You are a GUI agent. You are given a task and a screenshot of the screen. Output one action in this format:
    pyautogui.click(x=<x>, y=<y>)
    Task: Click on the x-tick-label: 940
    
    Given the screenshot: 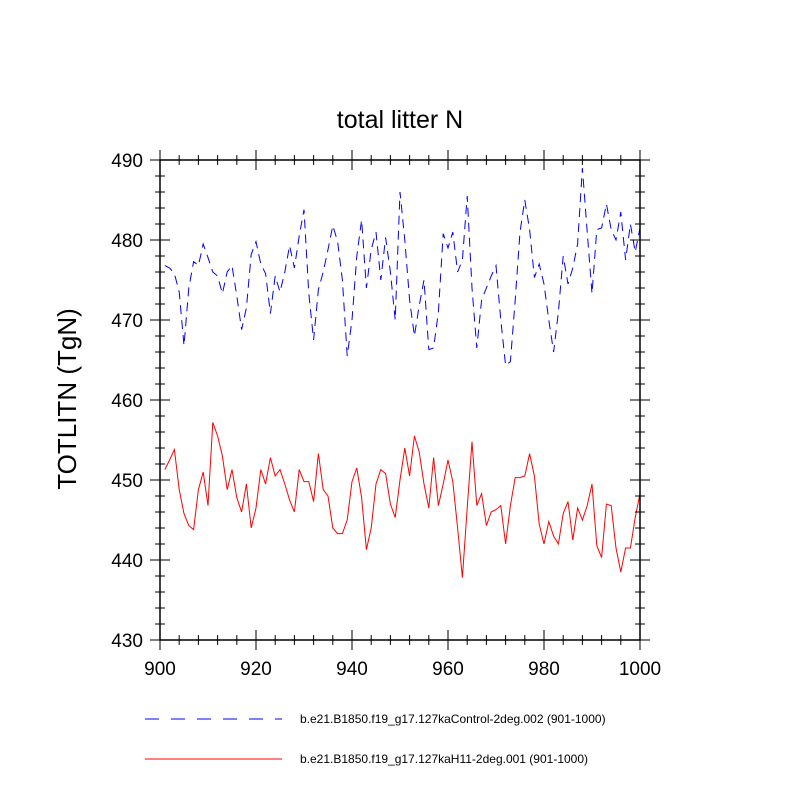 What is the action you would take?
    pyautogui.click(x=352, y=669)
    